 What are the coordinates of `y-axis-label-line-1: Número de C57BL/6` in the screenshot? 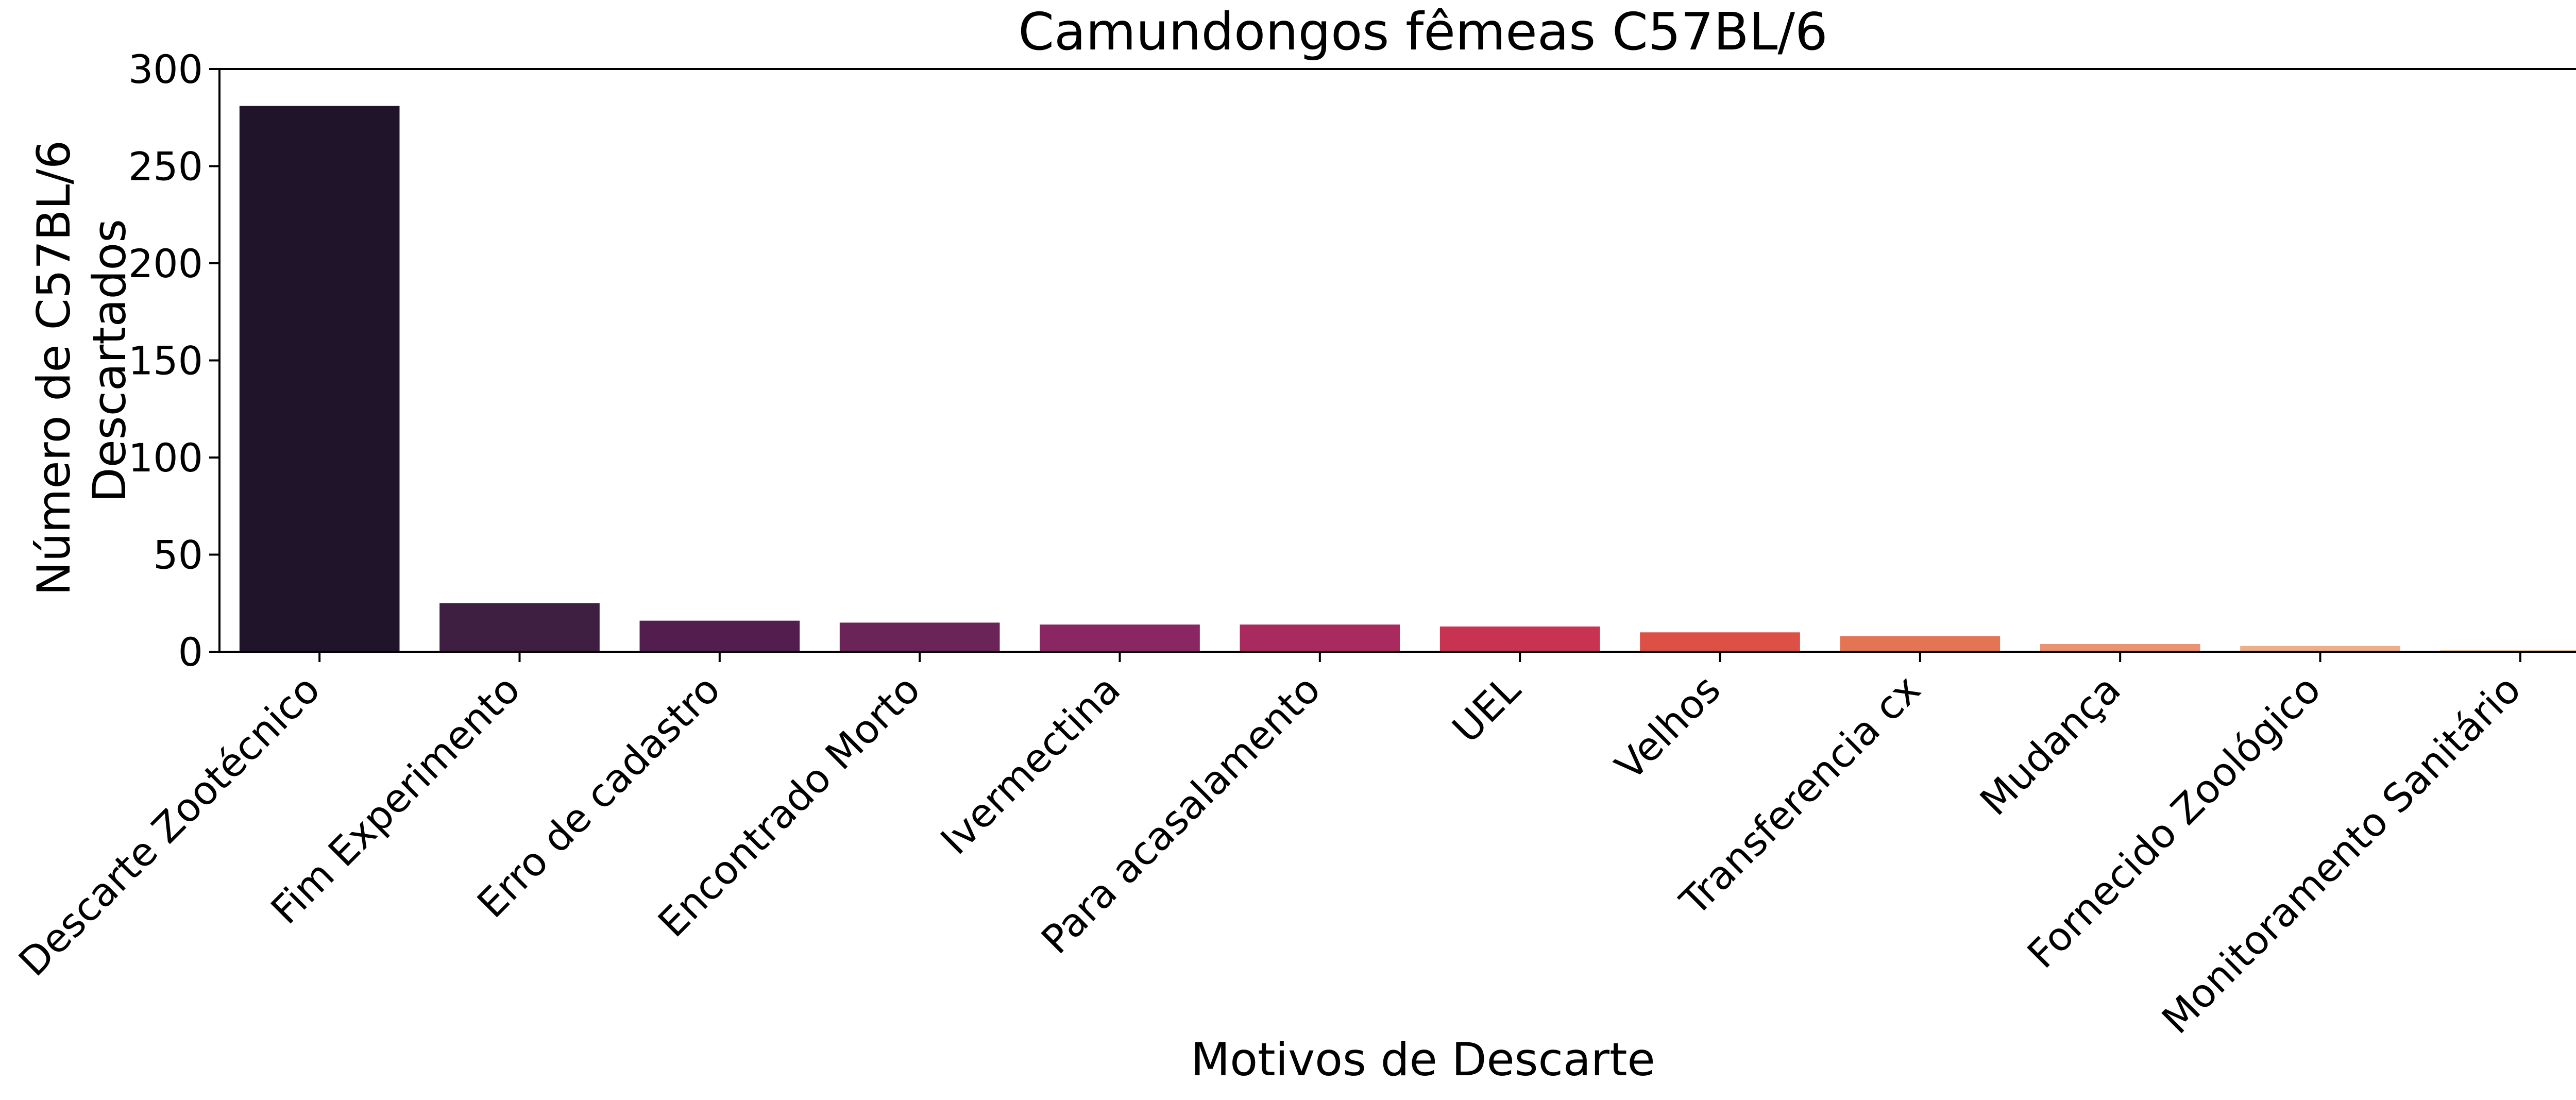 It's located at (53, 368).